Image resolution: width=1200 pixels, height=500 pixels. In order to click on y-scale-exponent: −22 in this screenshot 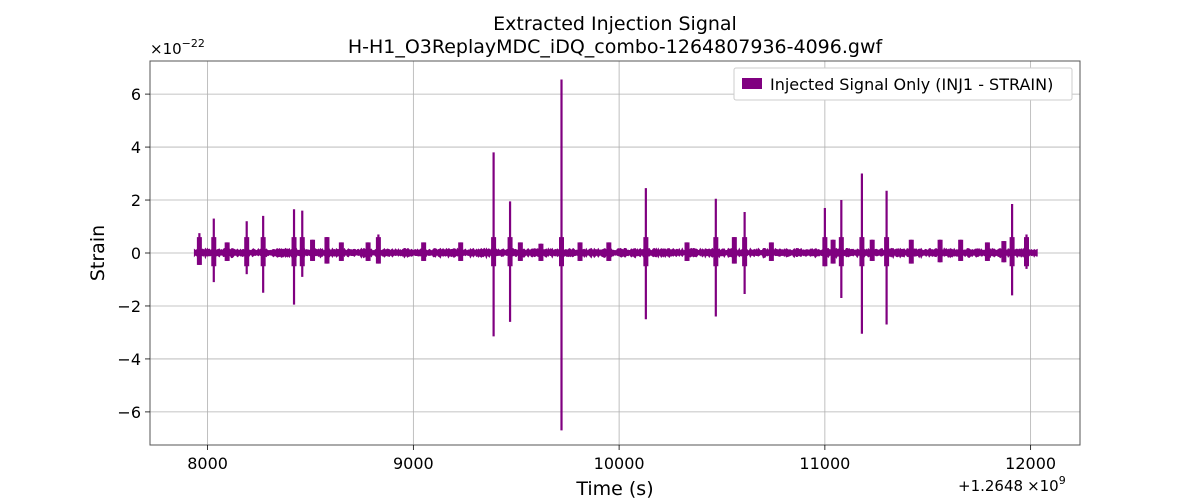, I will do `click(193, 43)`.